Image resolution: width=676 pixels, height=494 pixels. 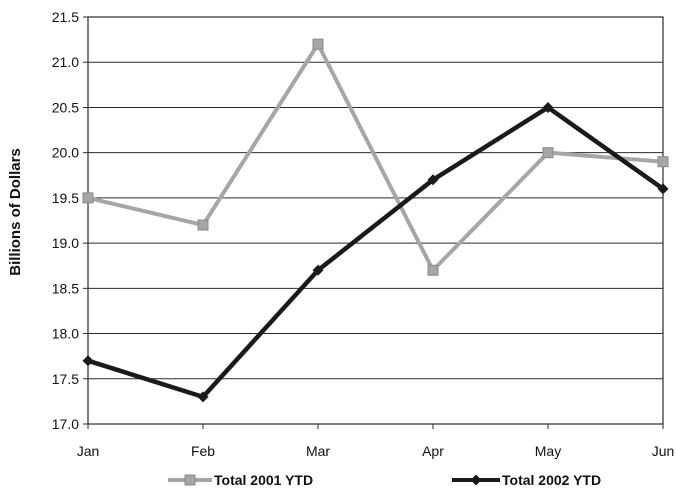 I want to click on x-tick-label: Jun, so click(x=663, y=451).